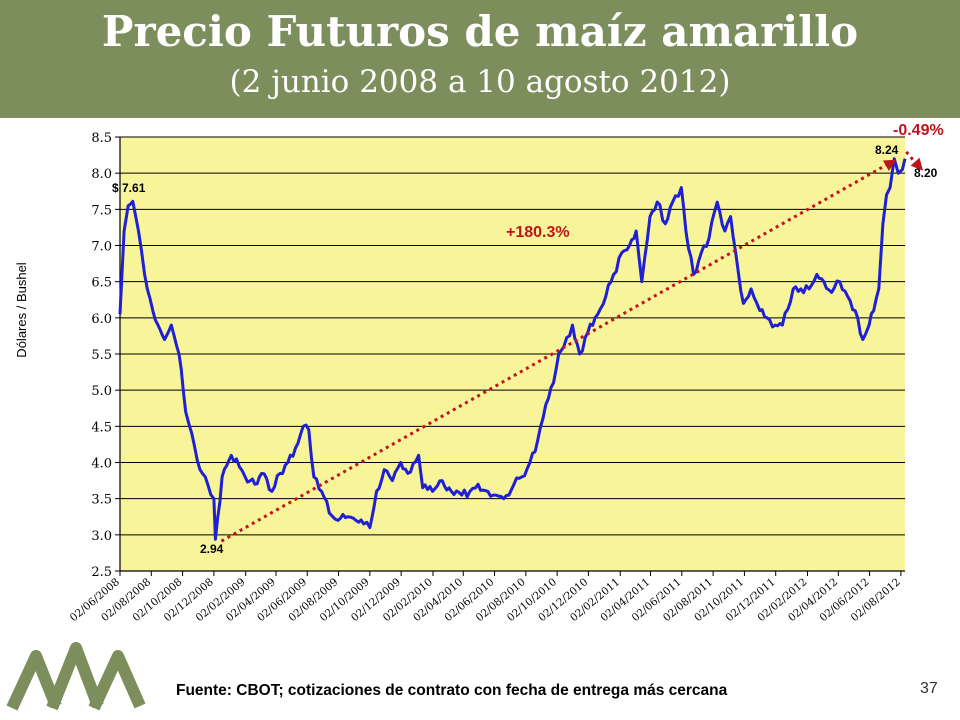 This screenshot has height=720, width=960. Describe the element at coordinates (929, 688) in the screenshot. I see `page-number: 37` at that location.